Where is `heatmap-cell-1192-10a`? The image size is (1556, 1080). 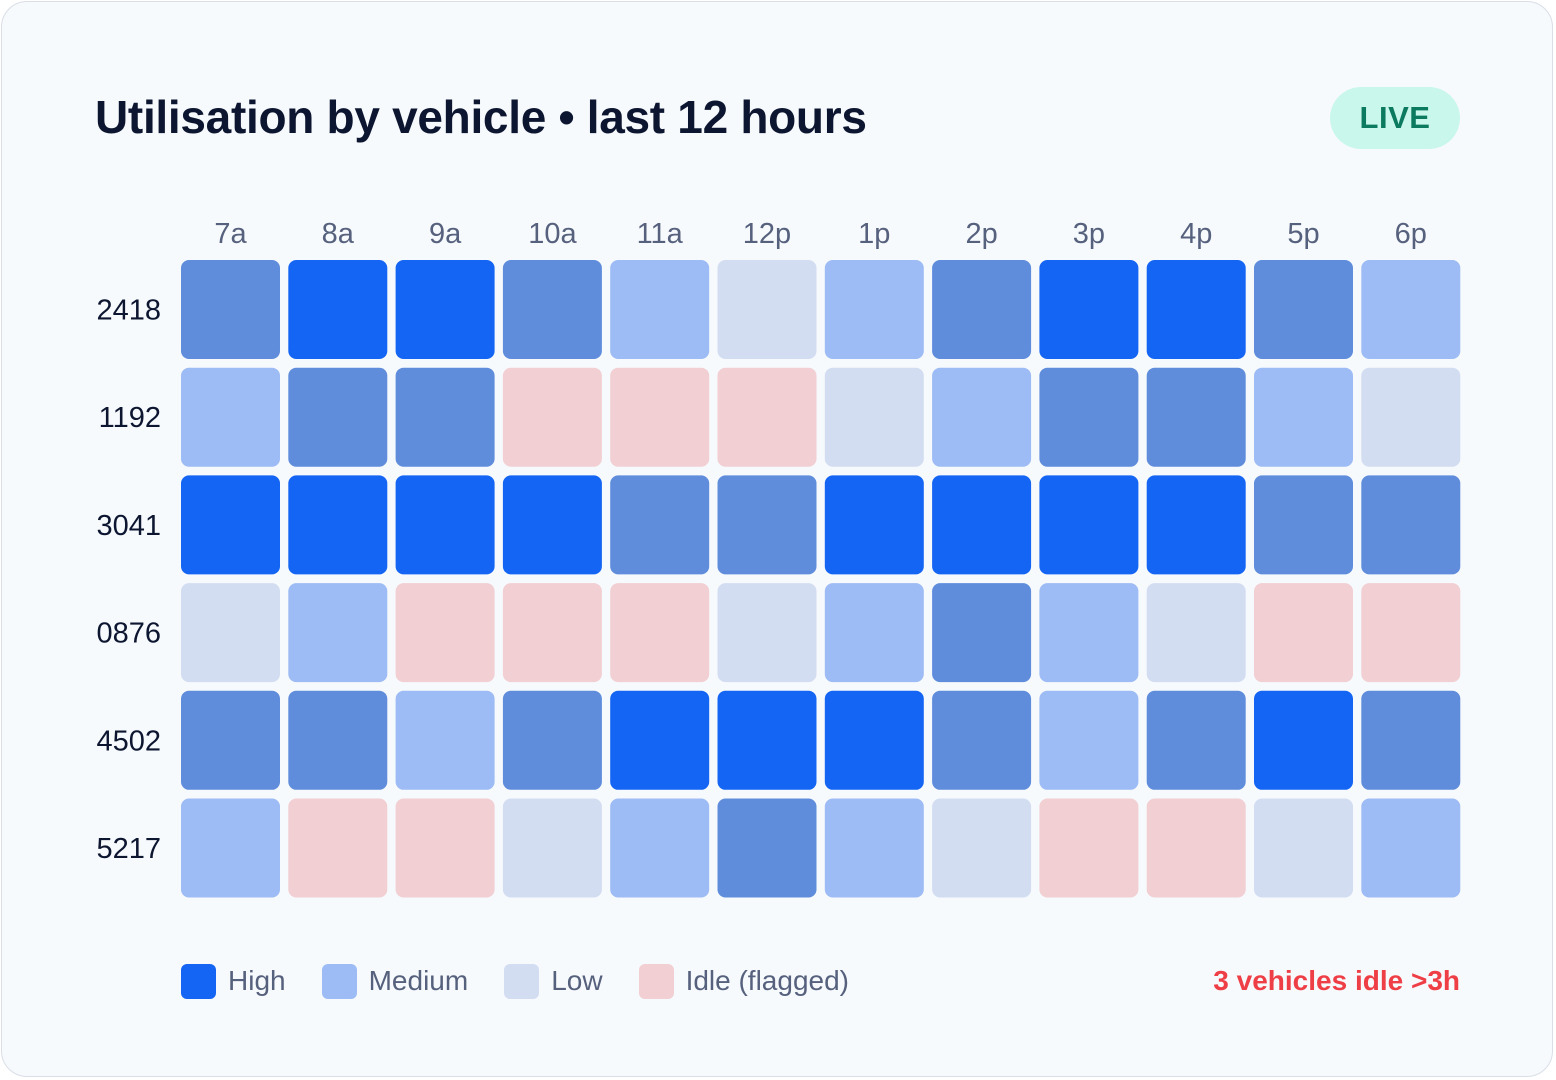
heatmap-cell-1192-10a is located at coordinates (552, 417).